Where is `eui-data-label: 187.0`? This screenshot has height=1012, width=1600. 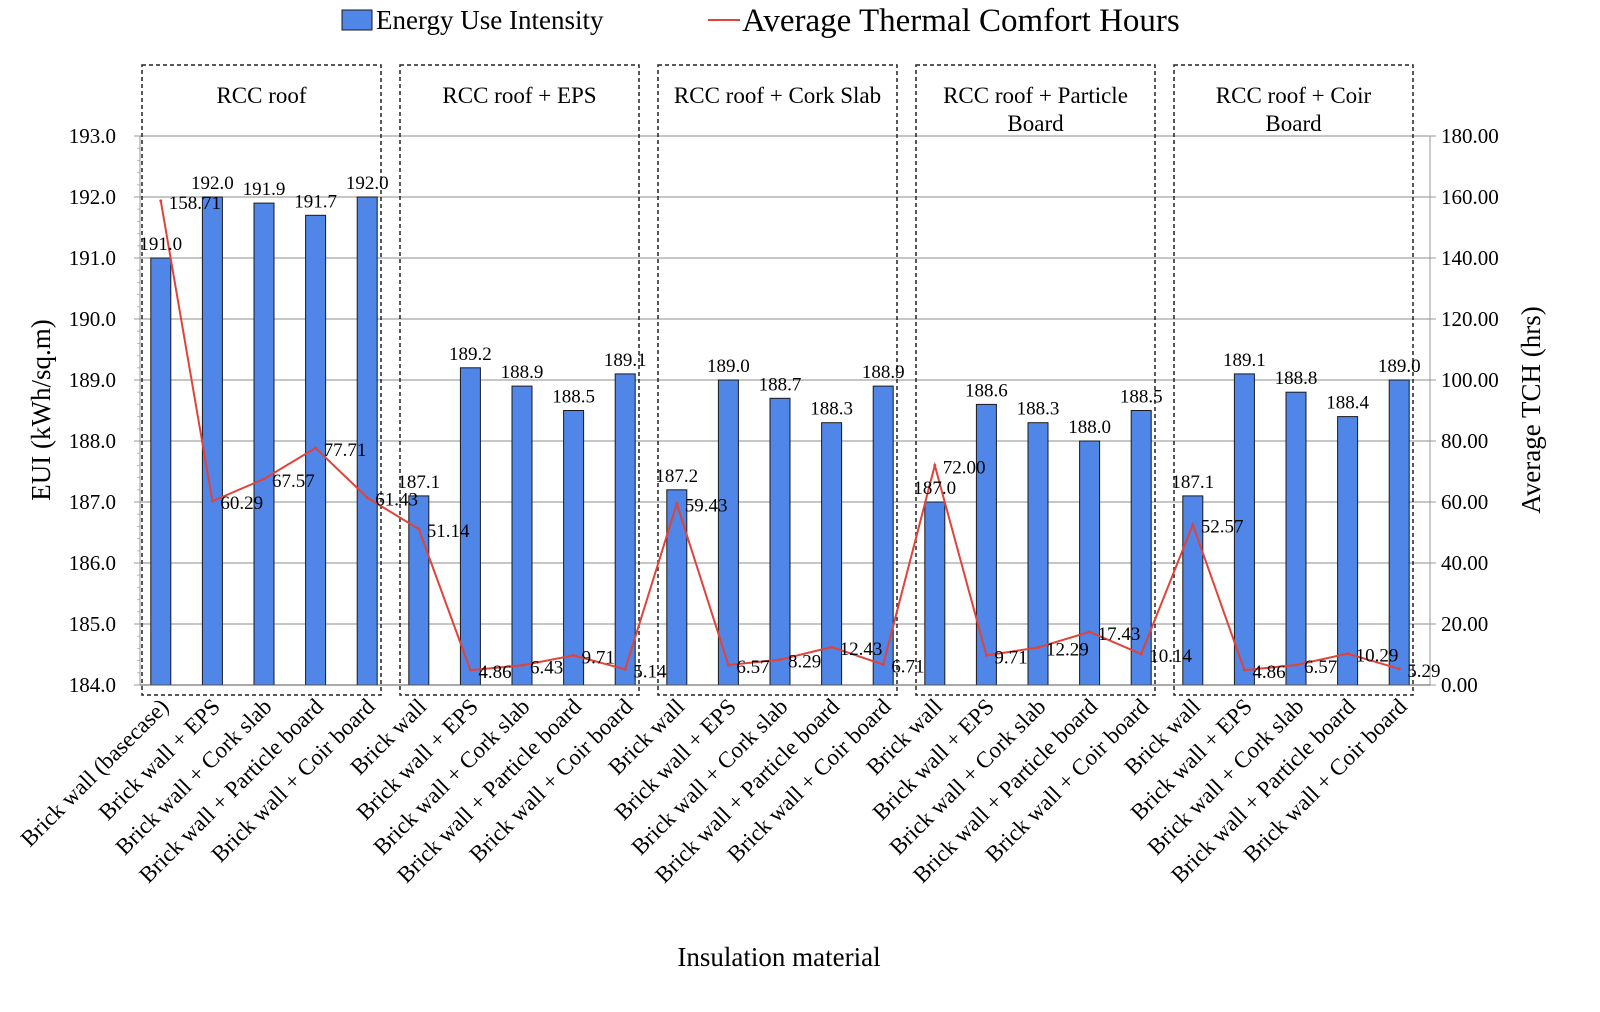 eui-data-label: 187.0 is located at coordinates (934, 488).